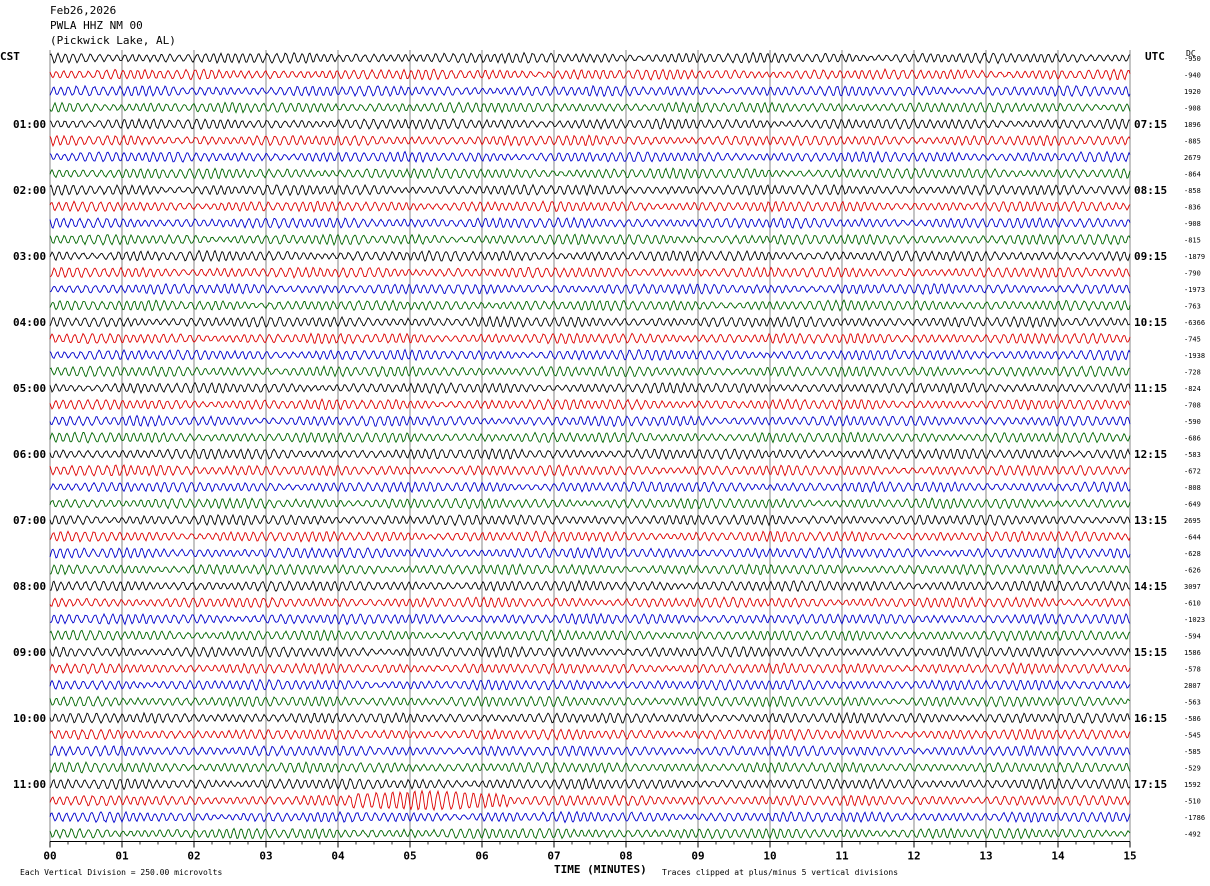  Describe the element at coordinates (29, 190) in the screenshot. I see `cst-hour-label: 02:00` at that location.